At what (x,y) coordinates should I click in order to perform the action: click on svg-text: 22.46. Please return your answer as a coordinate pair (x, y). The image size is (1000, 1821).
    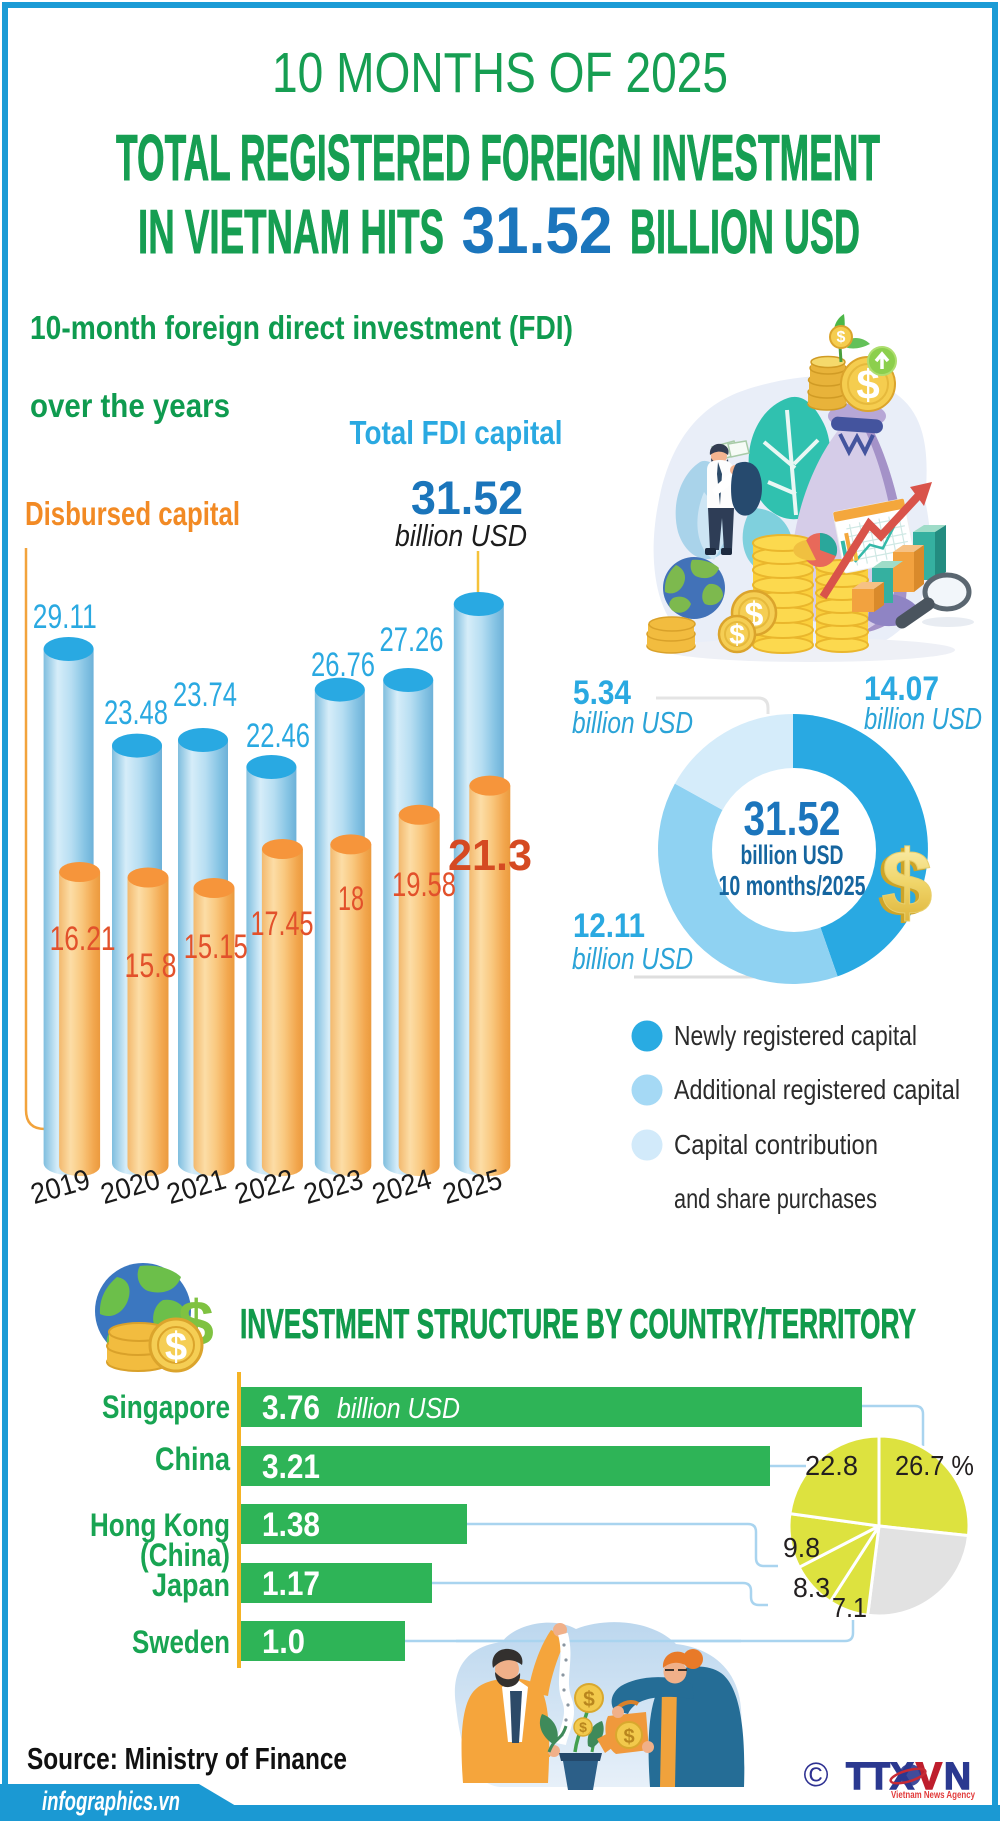
    Looking at the image, I should click on (278, 736).